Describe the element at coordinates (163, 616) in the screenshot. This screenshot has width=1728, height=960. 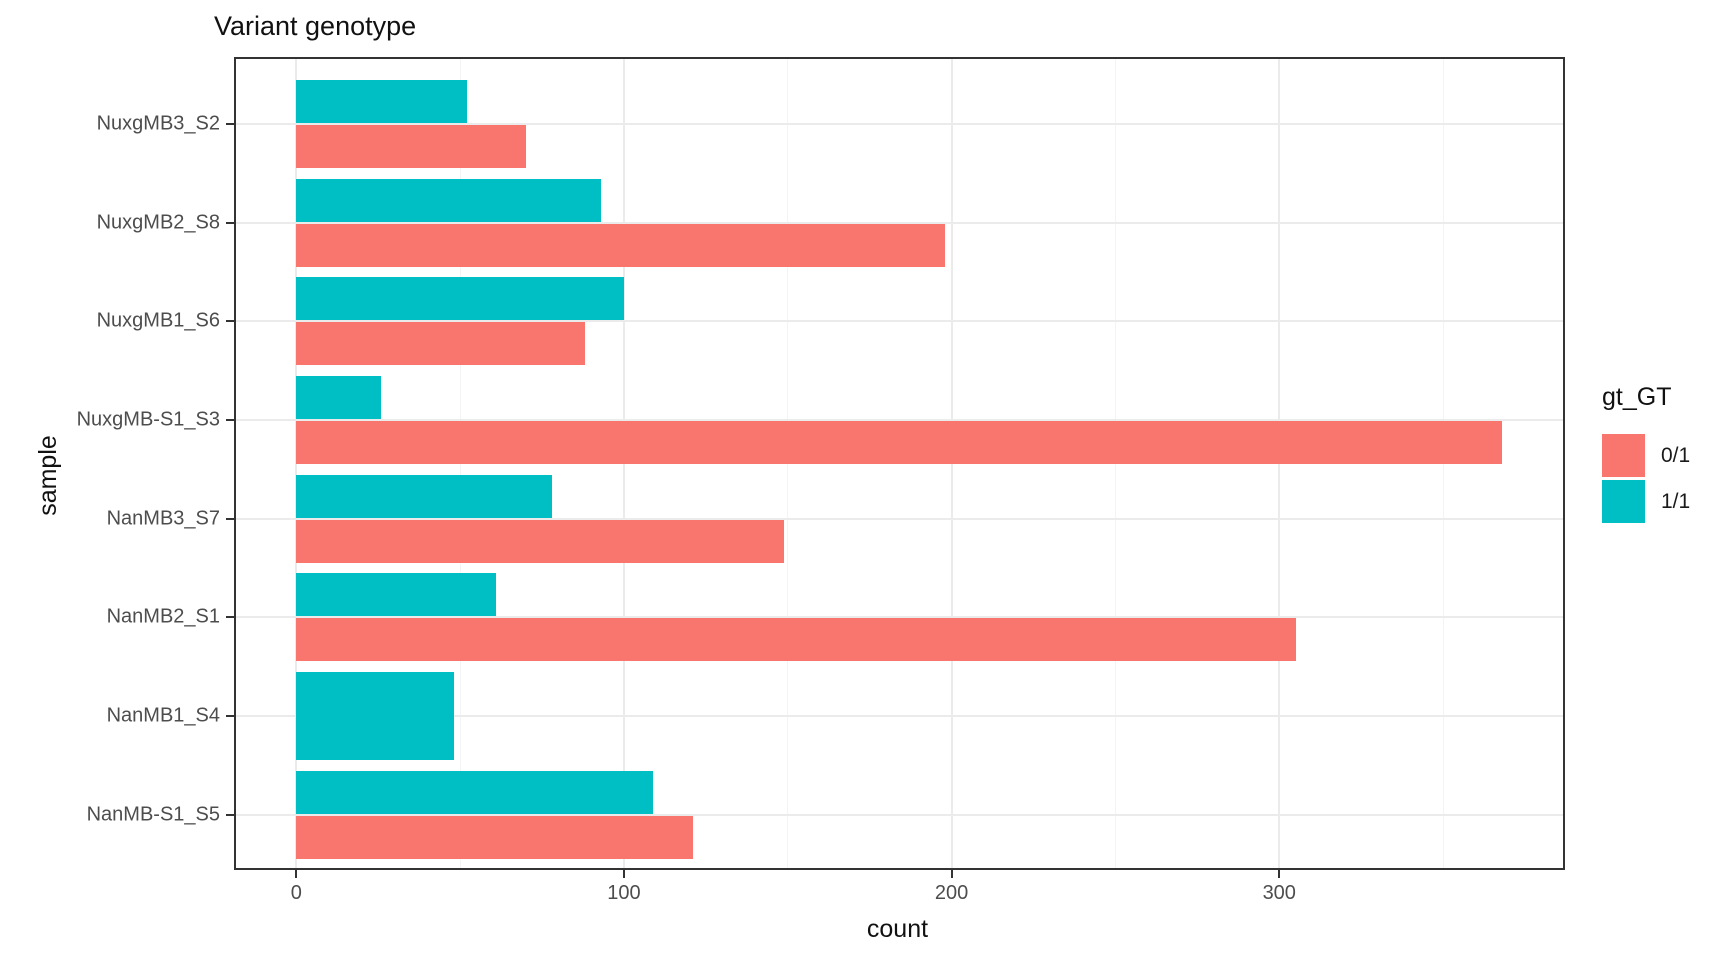
I see `y-tick-label: NanMB2_S1` at that location.